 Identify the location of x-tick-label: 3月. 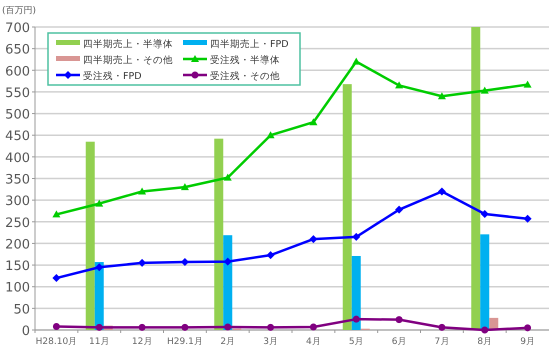
(270, 342).